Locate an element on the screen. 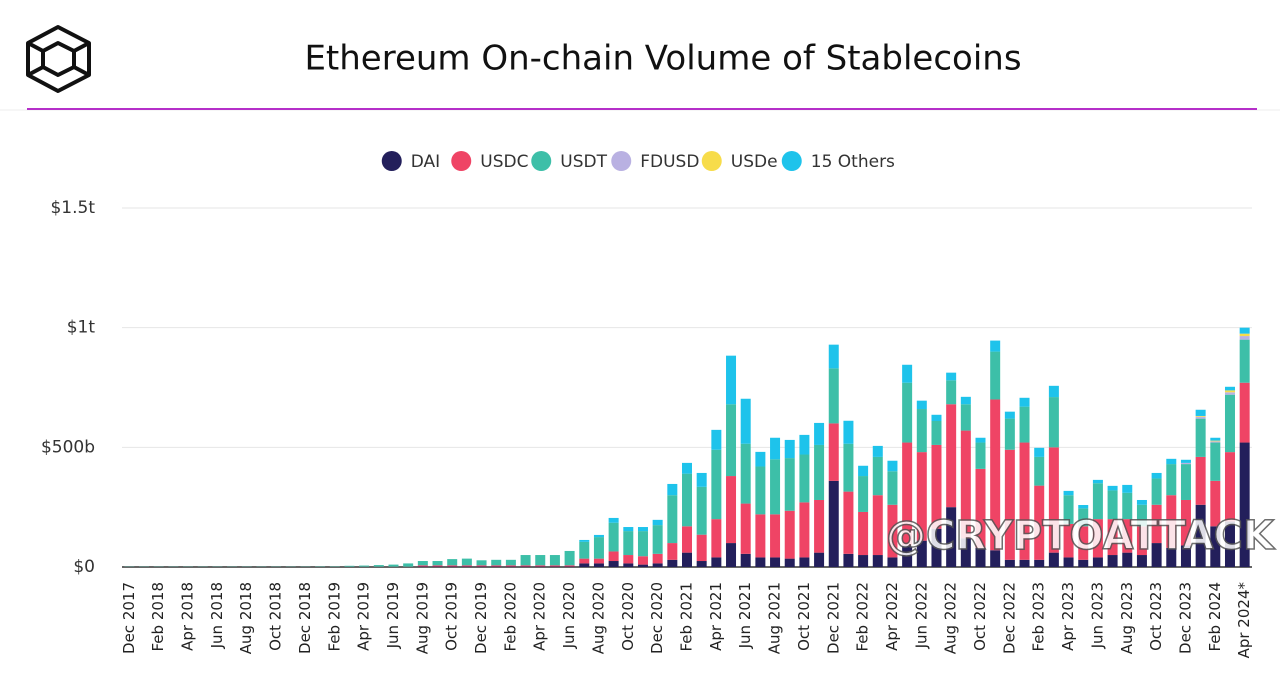 This screenshot has height=683, width=1280. x-tick-label: Oct 2021 is located at coordinates (804, 616).